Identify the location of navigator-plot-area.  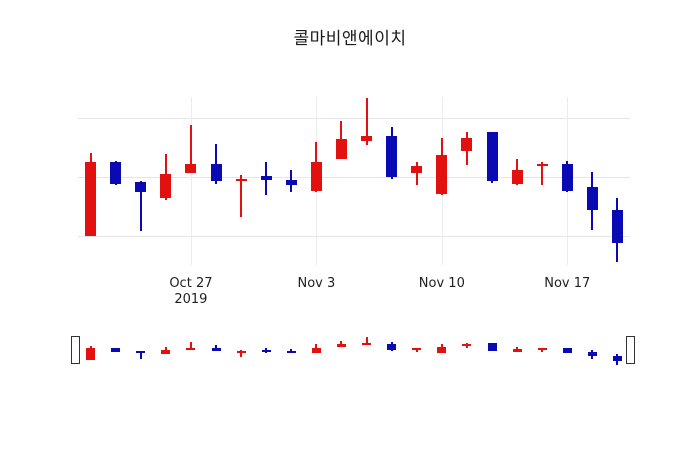
(353, 351).